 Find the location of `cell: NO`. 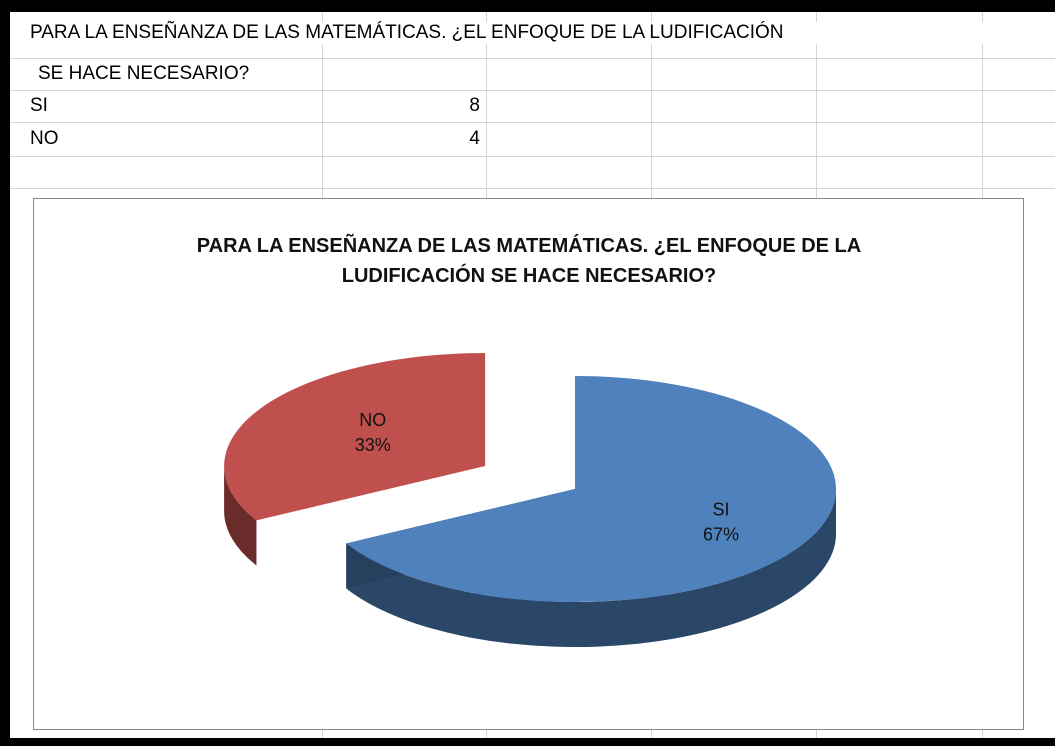

cell: NO is located at coordinates (44, 138).